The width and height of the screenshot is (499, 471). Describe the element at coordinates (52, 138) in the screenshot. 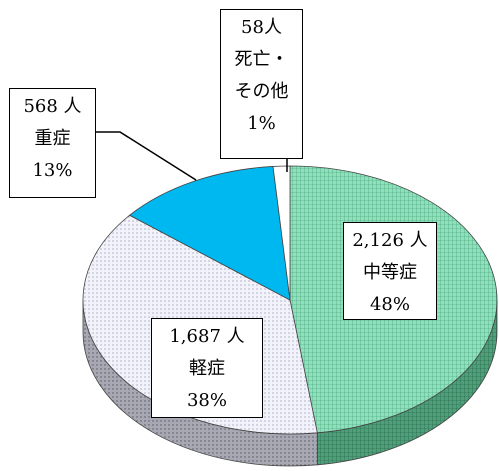

I see `category-label: 重症` at that location.